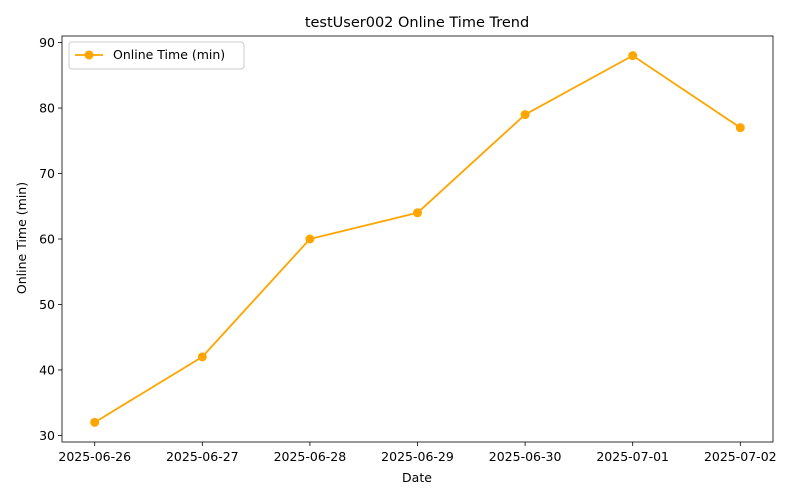  What do you see at coordinates (417, 456) in the screenshot?
I see `x-tick-label: 2025-06-29` at bounding box center [417, 456].